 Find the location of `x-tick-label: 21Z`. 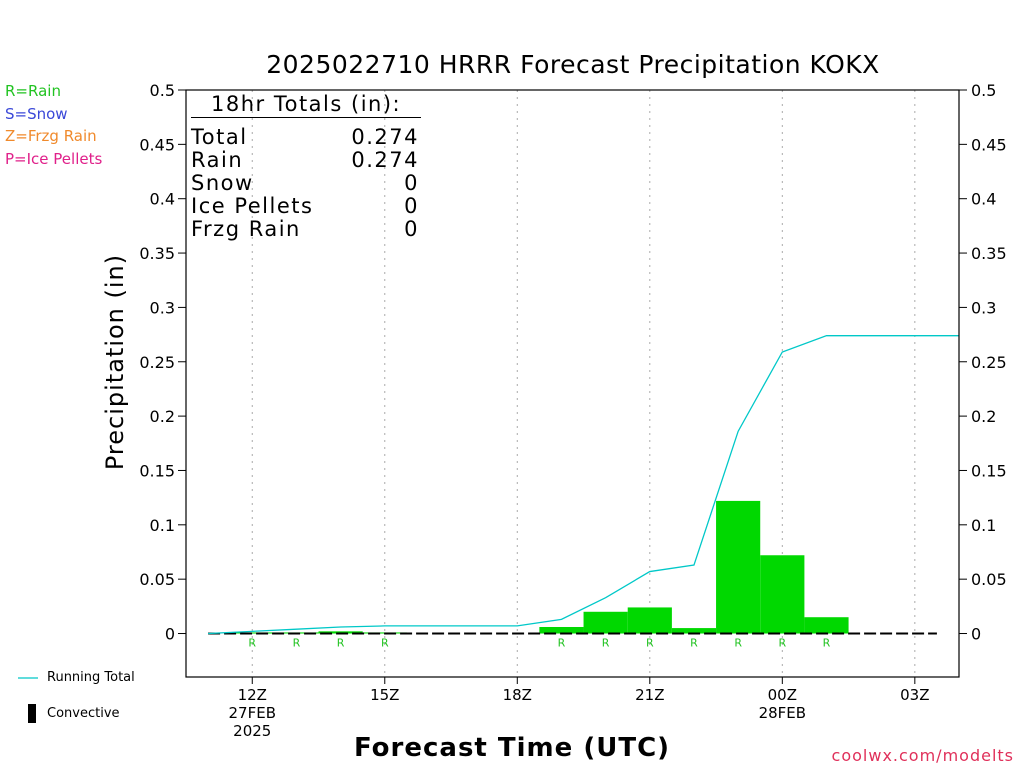

x-tick-label: 21Z is located at coordinates (649, 695).